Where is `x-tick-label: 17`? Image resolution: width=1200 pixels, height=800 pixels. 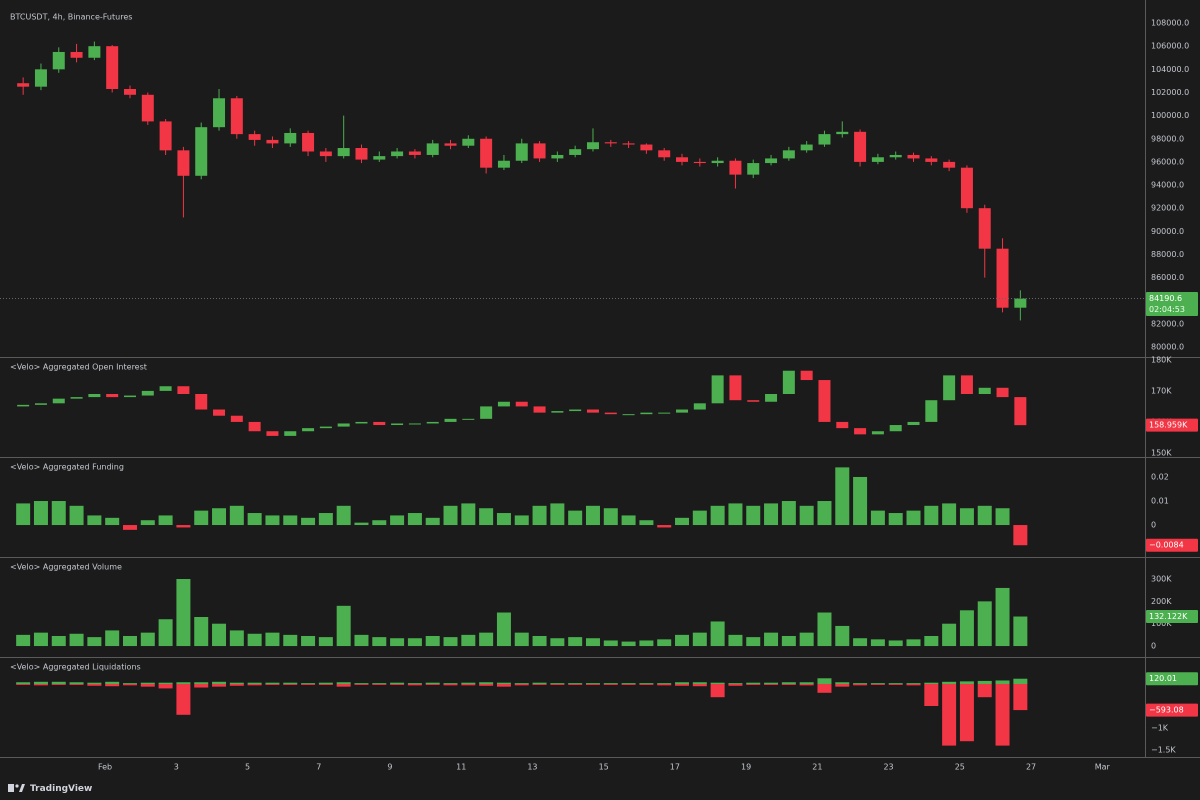 x-tick-label: 17 is located at coordinates (675, 767).